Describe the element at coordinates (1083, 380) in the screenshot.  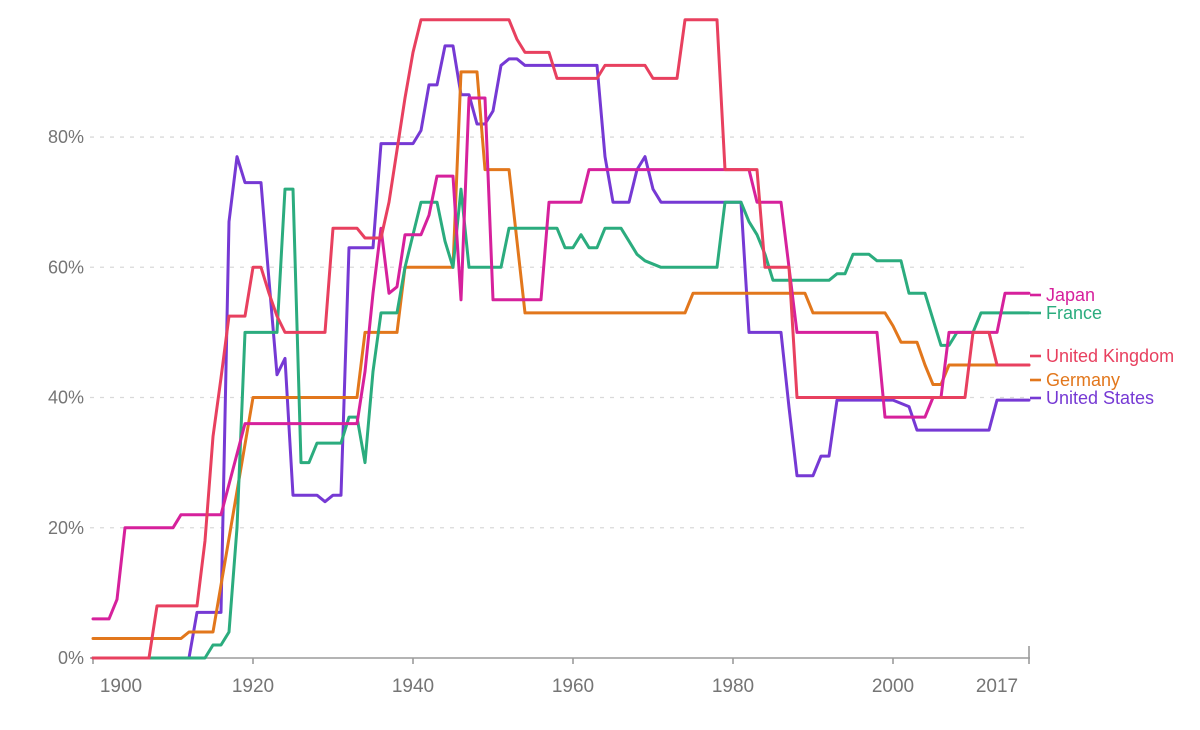
I see `legend-label-germany: Germany` at that location.